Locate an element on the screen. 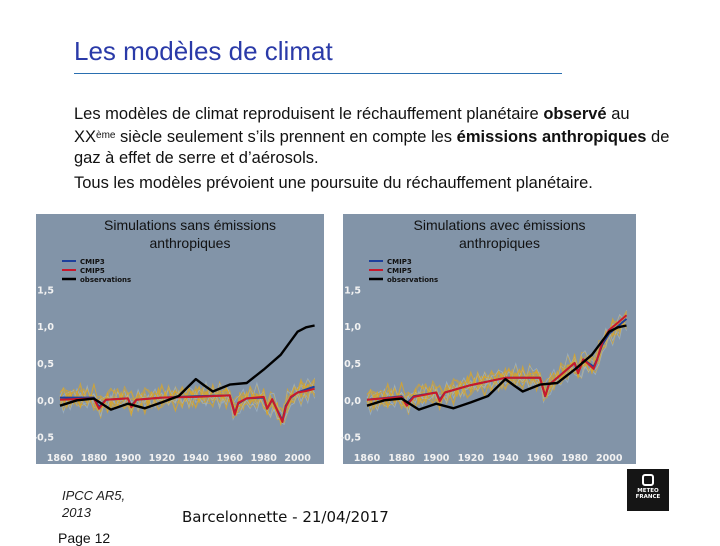 The height and width of the screenshot is (546, 720). intro-bold-emissions: émissions anthropiques is located at coordinates (551, 137).